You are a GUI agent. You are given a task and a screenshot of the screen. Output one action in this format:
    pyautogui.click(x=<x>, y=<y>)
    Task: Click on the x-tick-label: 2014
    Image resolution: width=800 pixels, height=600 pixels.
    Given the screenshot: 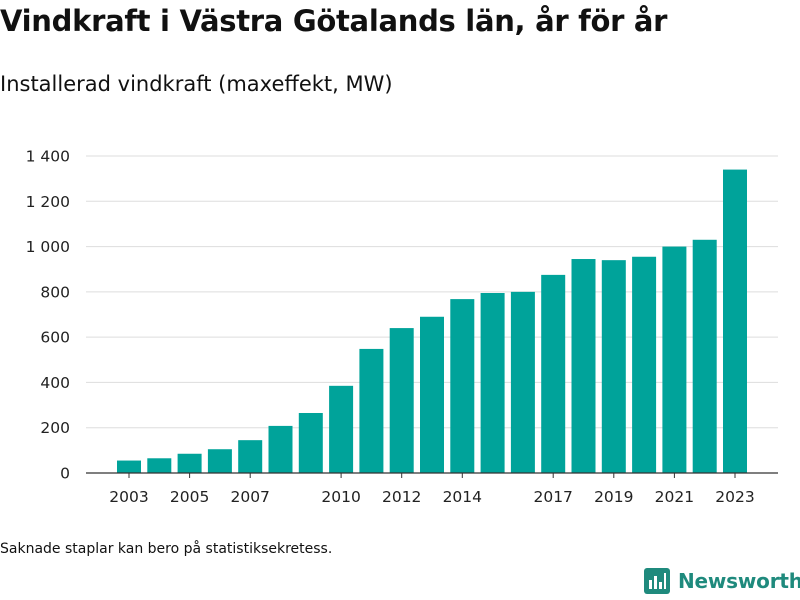 What is the action you would take?
    pyautogui.click(x=462, y=497)
    